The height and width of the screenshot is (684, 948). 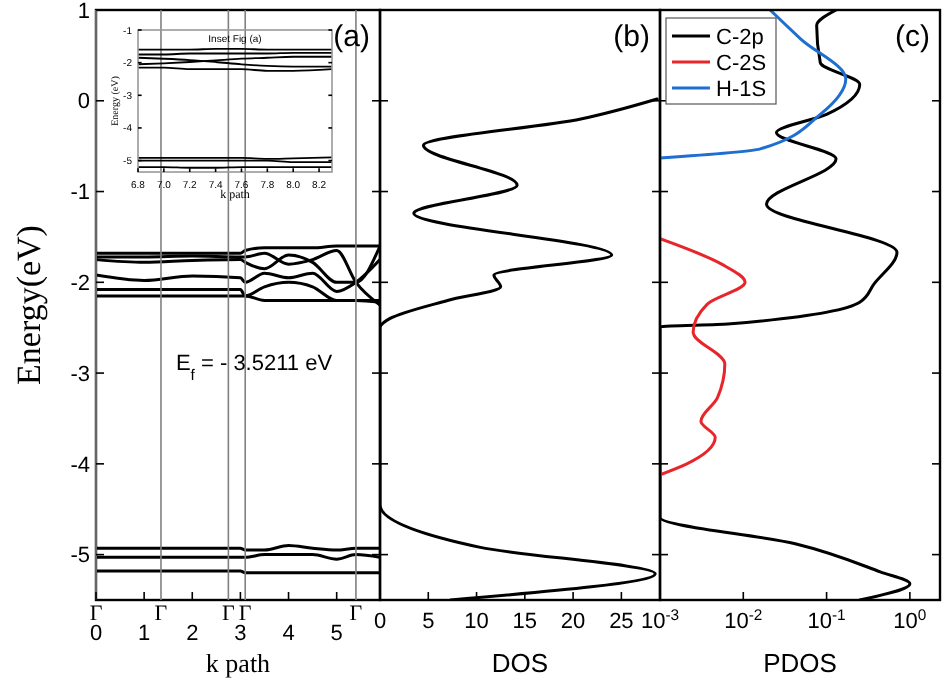 I want to click on y-axis-title: Energy(eV), so click(x=29, y=305).